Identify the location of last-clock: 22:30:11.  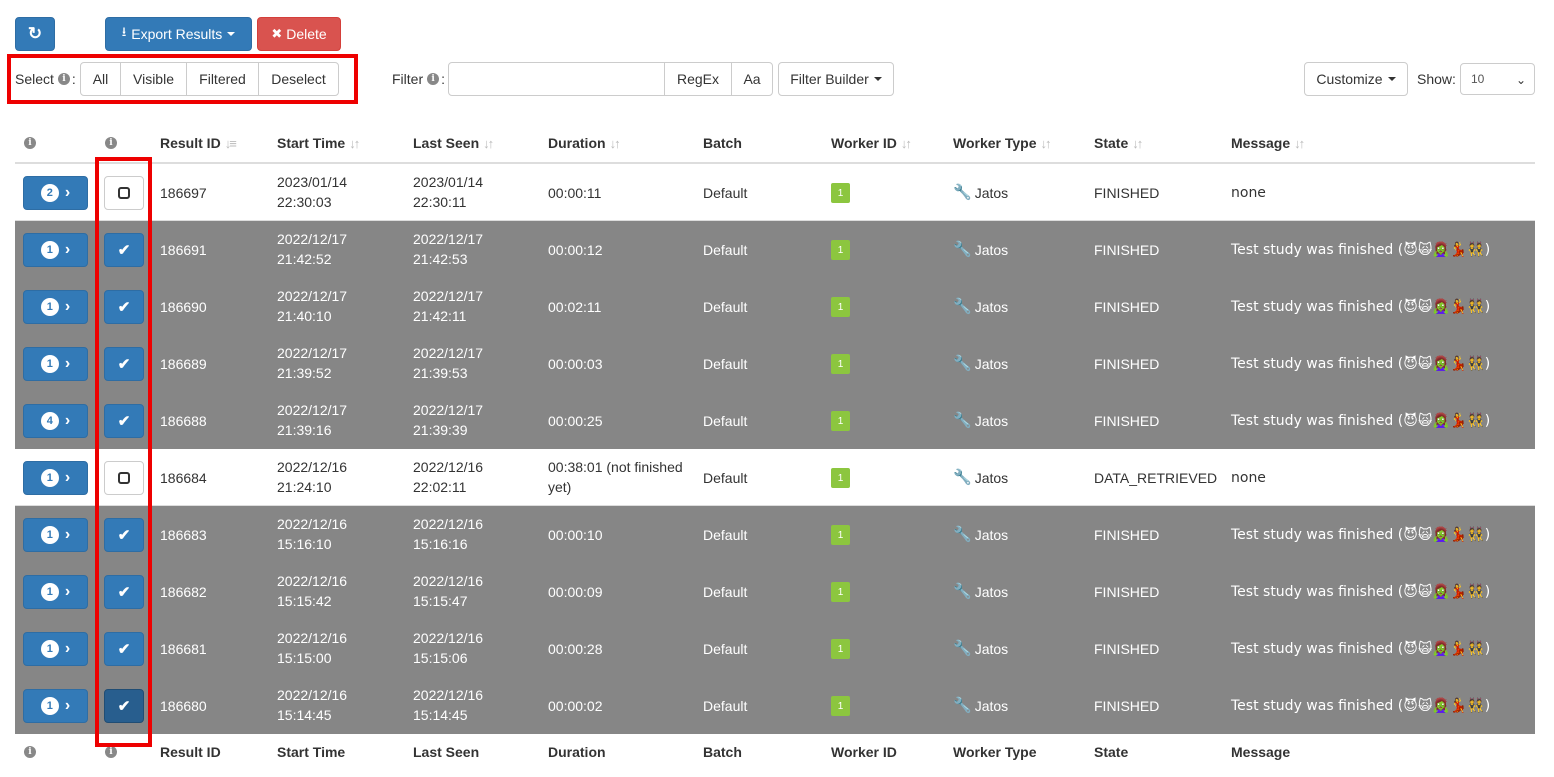
(440, 202).